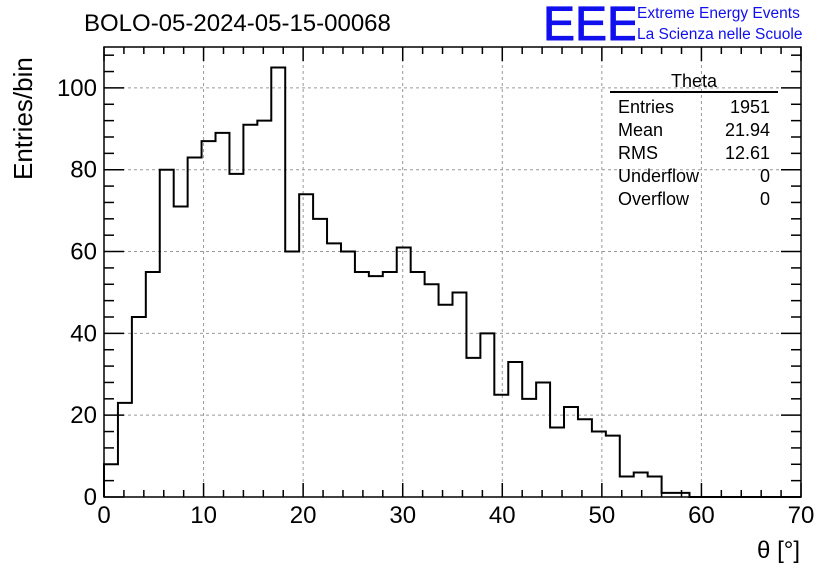  Describe the element at coordinates (749, 107) in the screenshot. I see `stats-value: 1951` at that location.